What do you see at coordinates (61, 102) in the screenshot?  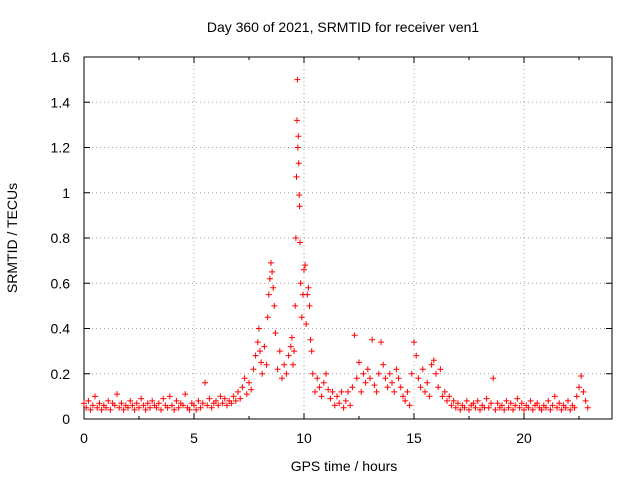 I see `y-tick-label: 1.4` at bounding box center [61, 102].